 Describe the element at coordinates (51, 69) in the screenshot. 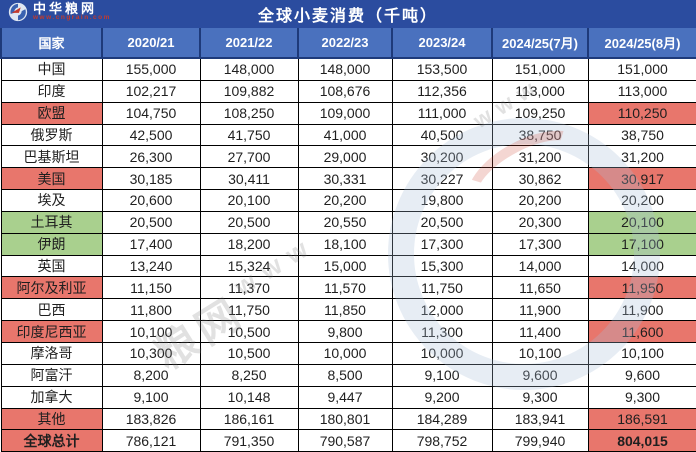

I see `country-cell: 中国` at that location.